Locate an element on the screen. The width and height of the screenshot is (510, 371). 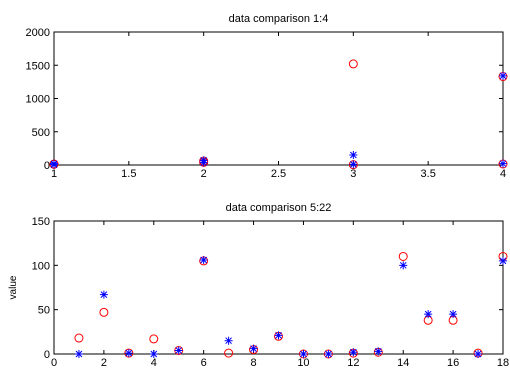
y-tick-label: 150 is located at coordinates (41, 222).